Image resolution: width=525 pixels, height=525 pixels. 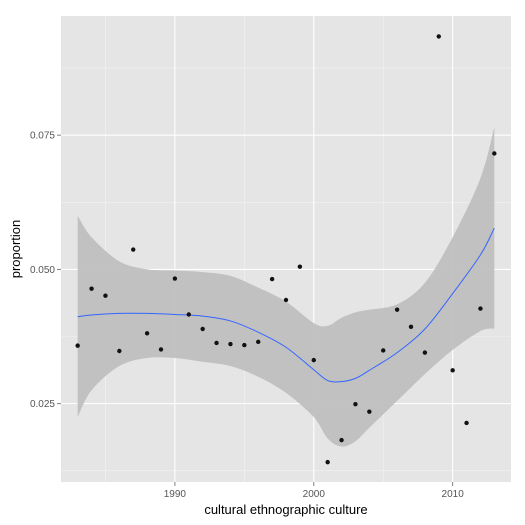 What do you see at coordinates (42, 136) in the screenshot?
I see `y-tick-label: 0.075` at bounding box center [42, 136].